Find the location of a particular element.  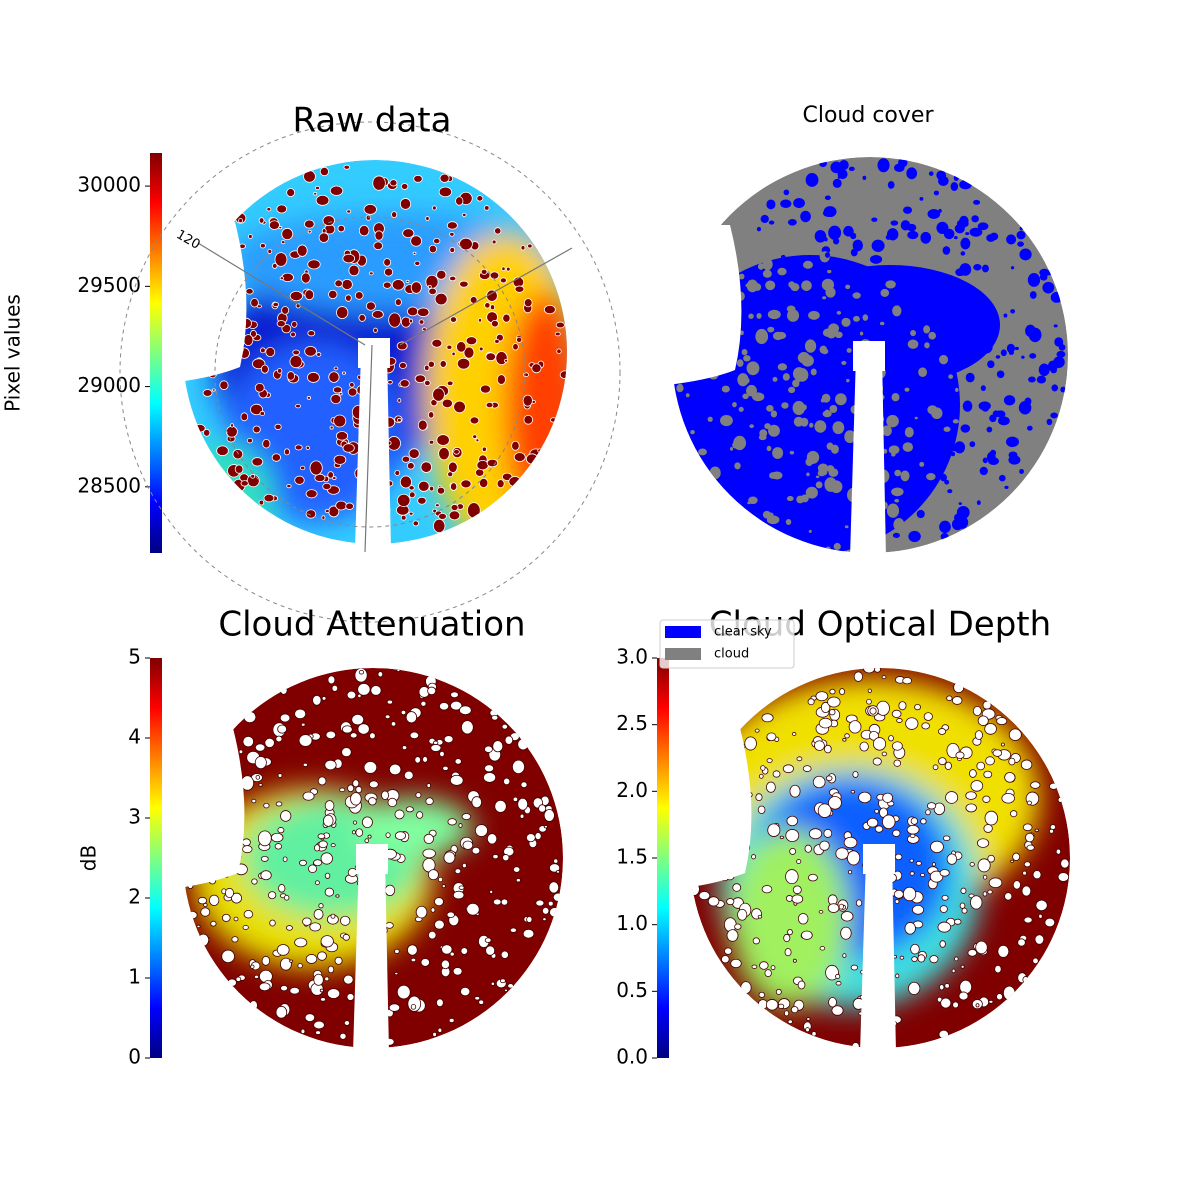

chart-title: Raw data is located at coordinates (372, 121).